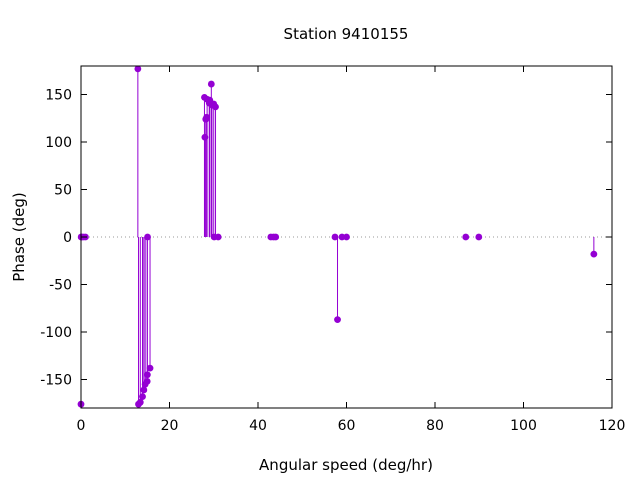  What do you see at coordinates (81, 426) in the screenshot?
I see `x-tick-label: 0` at bounding box center [81, 426].